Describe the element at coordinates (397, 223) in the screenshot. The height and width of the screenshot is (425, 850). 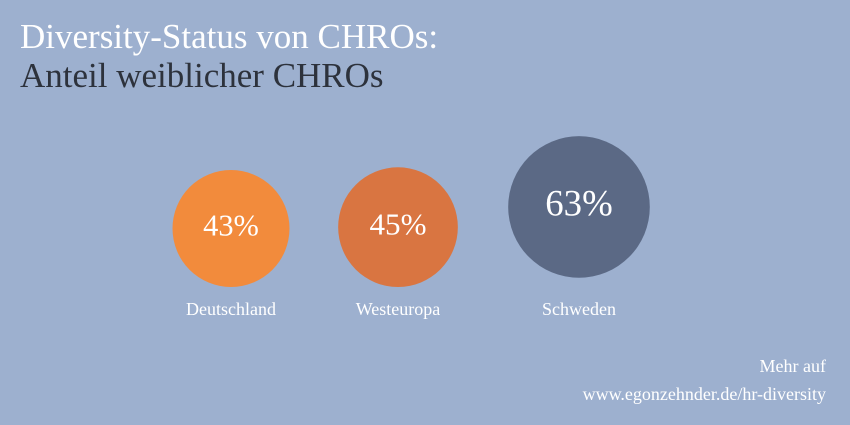
I see `value-label: 45%` at that location.